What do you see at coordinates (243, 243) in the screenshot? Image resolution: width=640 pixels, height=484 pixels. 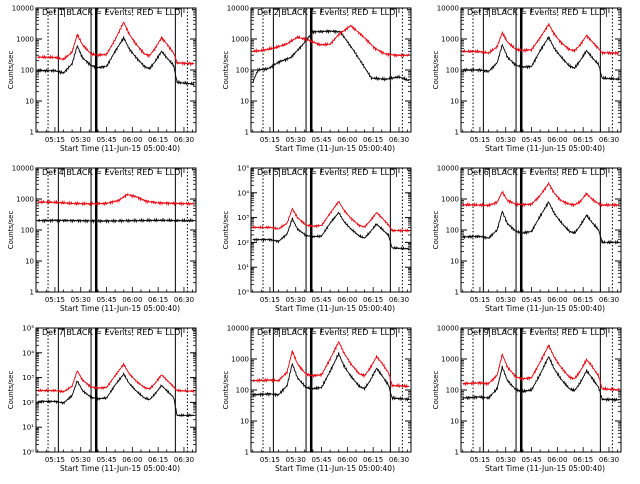 I see `y-tick-label: 10²` at bounding box center [243, 243].